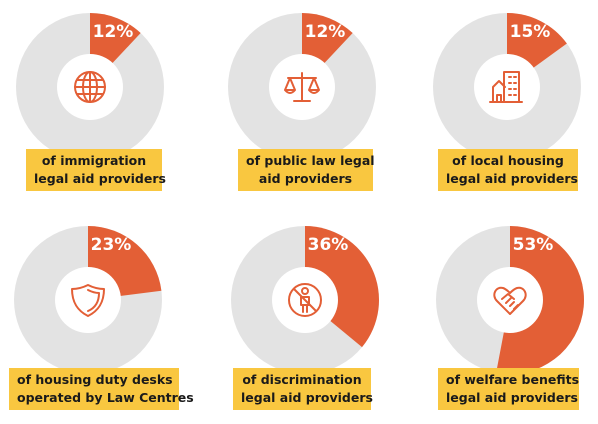 This screenshot has width=598, height=424. What do you see at coordinates (508, 389) in the screenshot?
I see `label-welfare-benefits: of welfare benefits legal aid providers` at bounding box center [508, 389].